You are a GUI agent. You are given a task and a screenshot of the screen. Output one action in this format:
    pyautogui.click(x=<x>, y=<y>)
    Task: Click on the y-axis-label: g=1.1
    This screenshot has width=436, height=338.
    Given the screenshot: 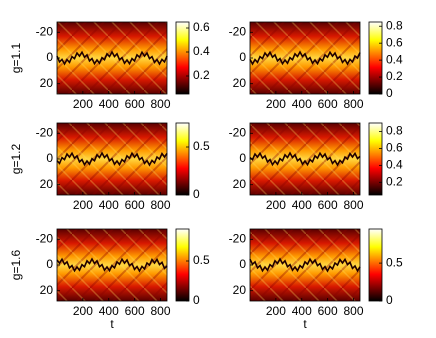 What is the action you would take?
    pyautogui.click(x=16, y=57)
    